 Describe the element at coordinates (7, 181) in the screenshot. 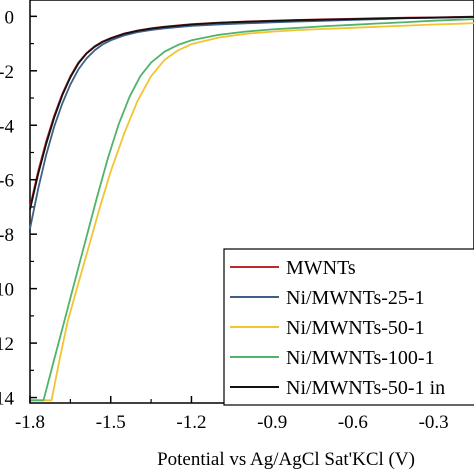

I see `y-tick-label: -6` at that location.